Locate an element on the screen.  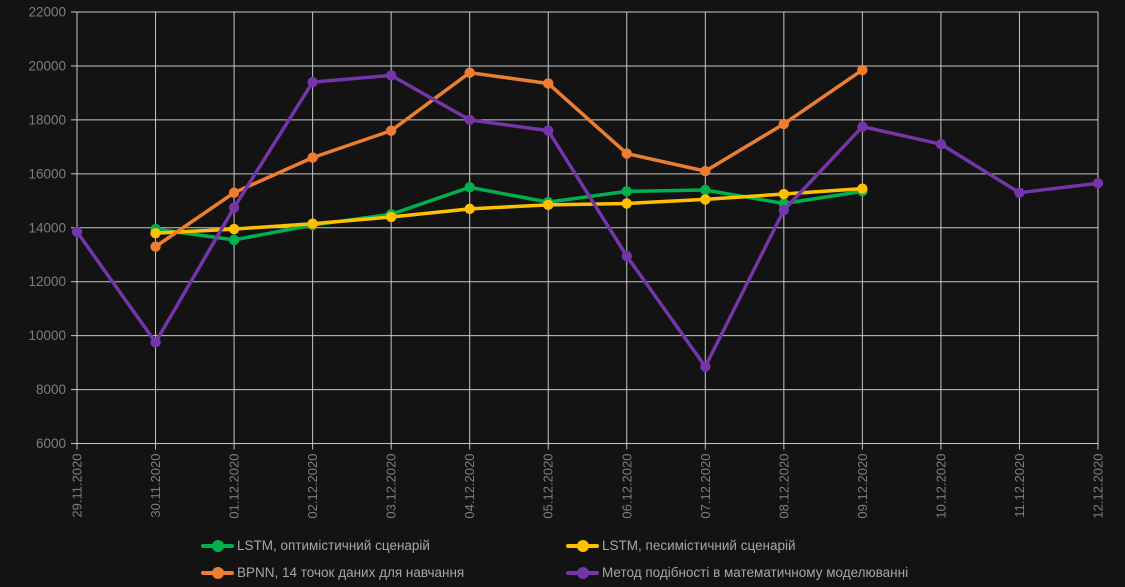
x-axis-label: 06.12.2020 is located at coordinates (626, 486).